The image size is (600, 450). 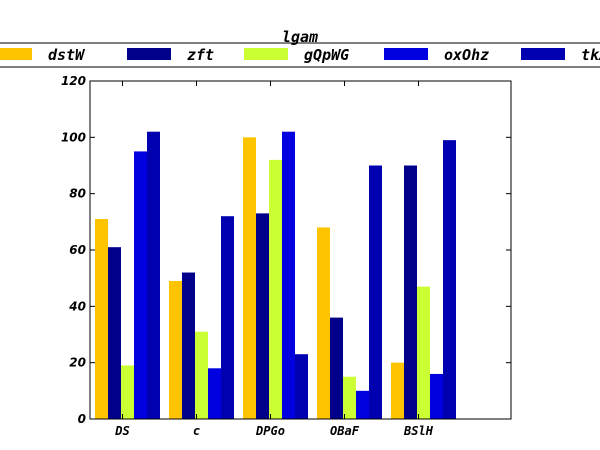 What do you see at coordinates (77, 250) in the screenshot?
I see `y-tick-label: 60` at bounding box center [77, 250].